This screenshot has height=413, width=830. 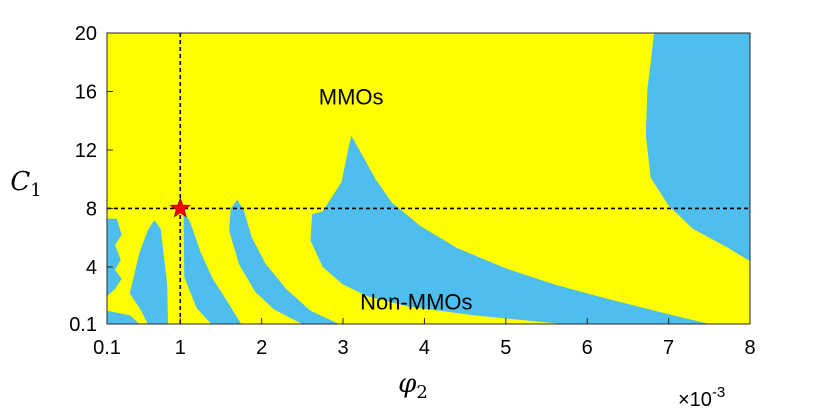 I want to click on x-tick-label: 5, so click(x=505, y=348).